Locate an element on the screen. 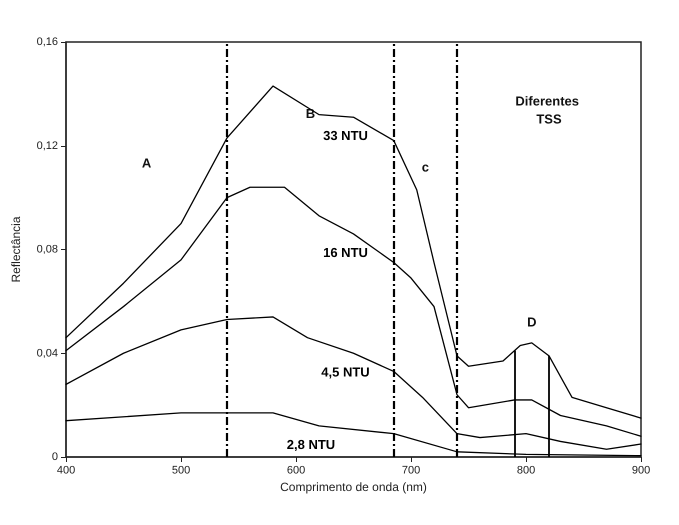 This screenshot has width=679, height=525. annotation: D is located at coordinates (531, 322).